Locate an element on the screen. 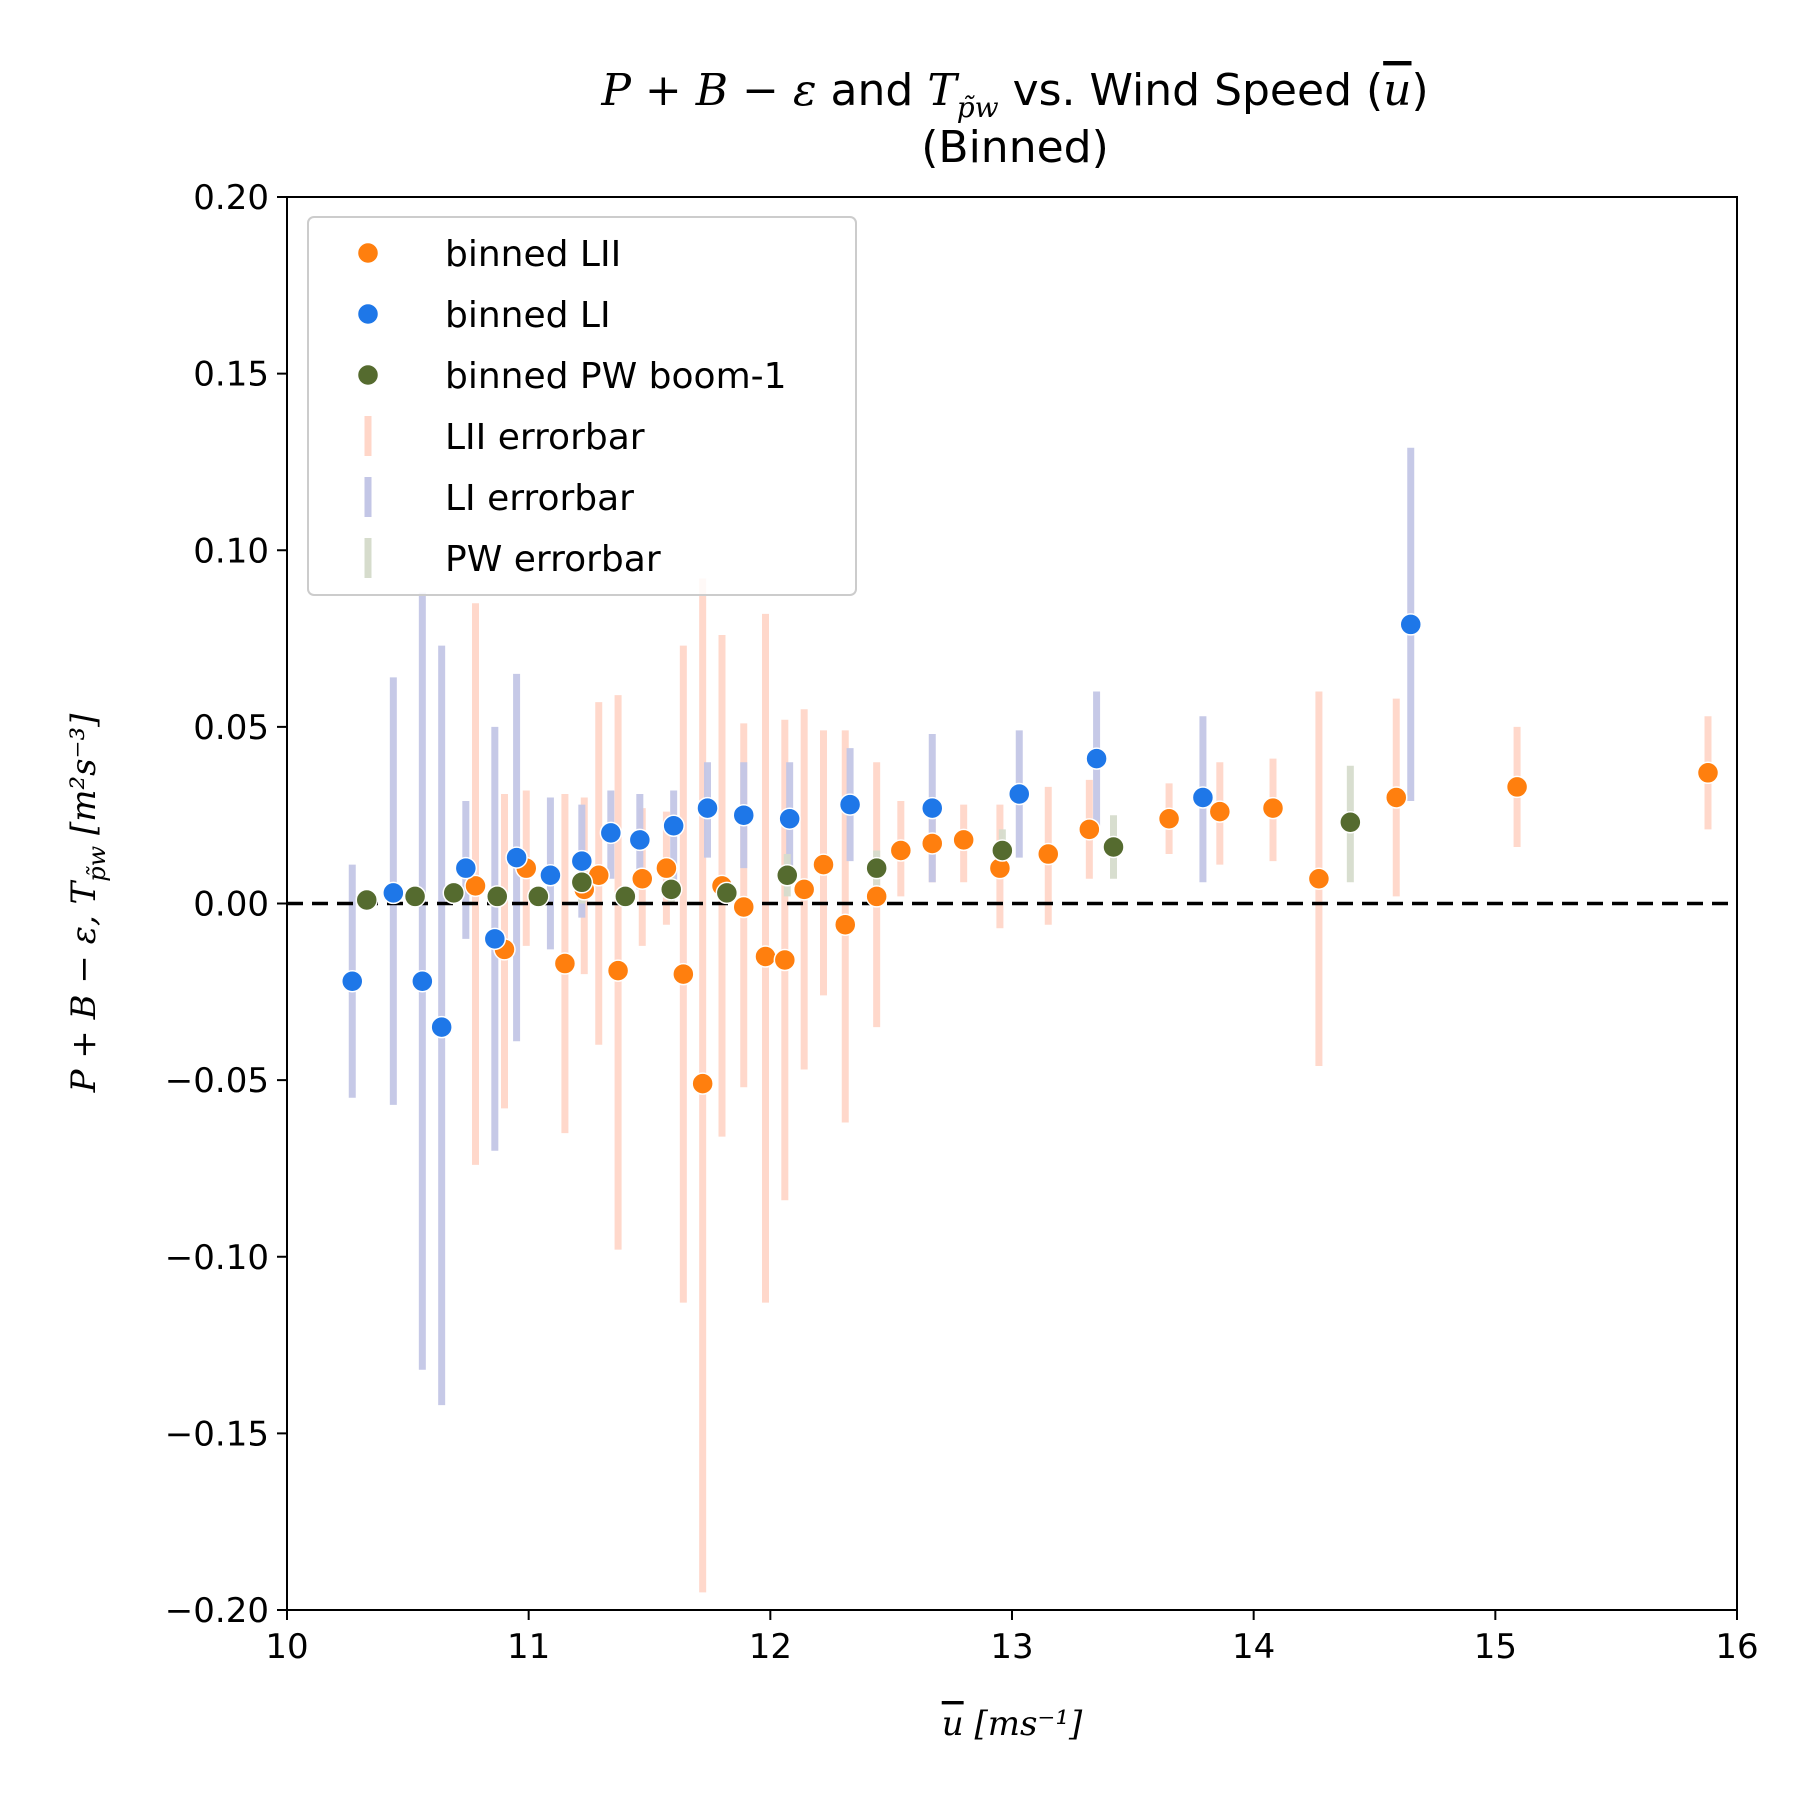 This screenshot has height=1800, width=1800. legend-marker-binned-lii is located at coordinates (368, 253).